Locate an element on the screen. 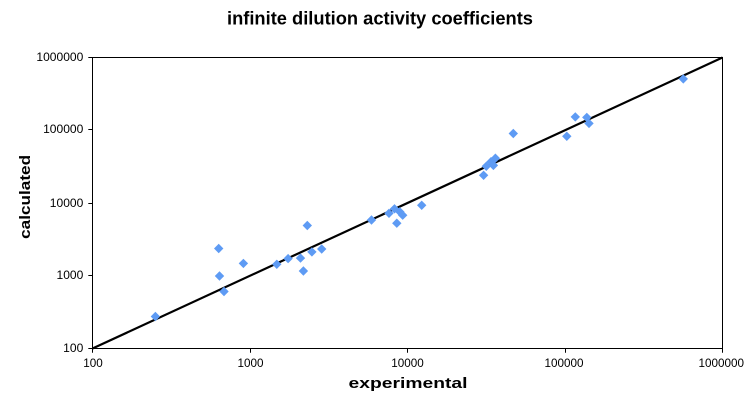 The width and height of the screenshot is (755, 407). svg-text: calculated is located at coordinates (25, 197).